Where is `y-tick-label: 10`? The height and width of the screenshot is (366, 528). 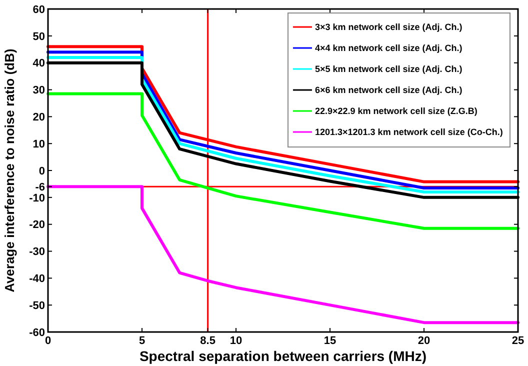
y-tick-label: 10 is located at coordinates (38, 144).